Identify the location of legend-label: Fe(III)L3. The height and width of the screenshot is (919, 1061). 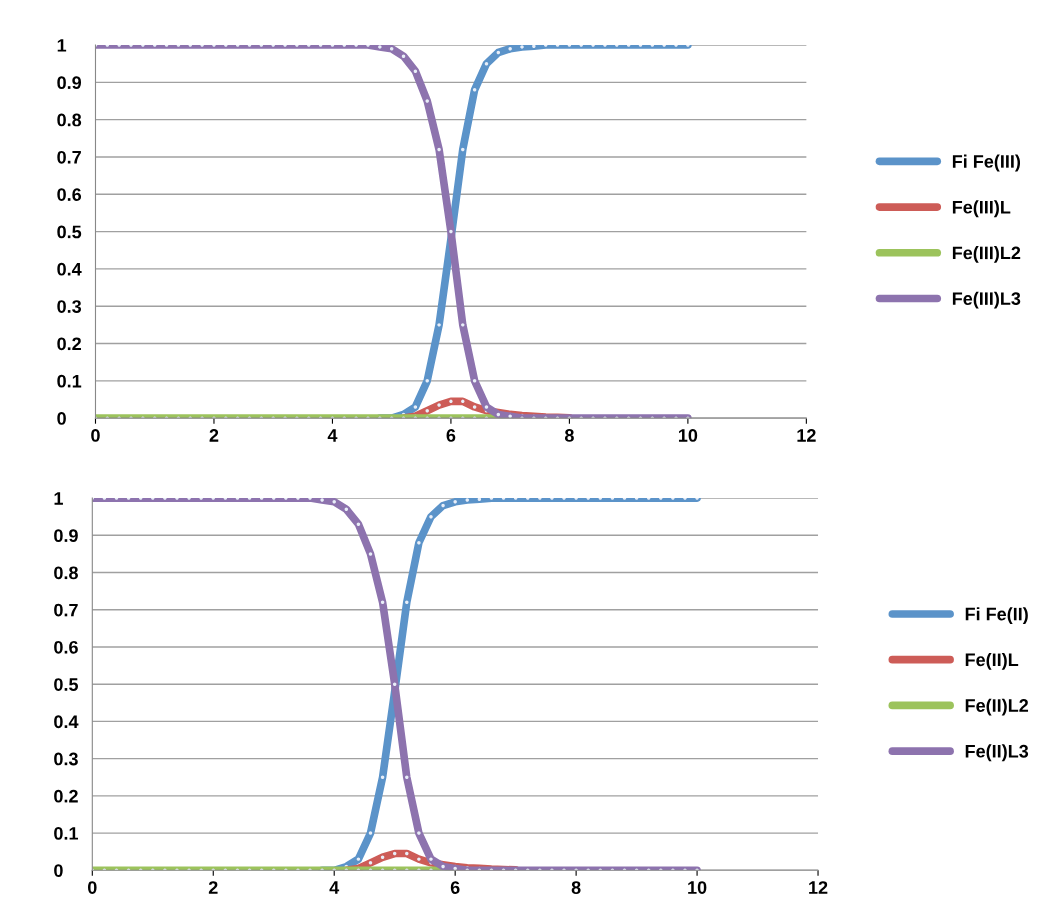
(986, 300).